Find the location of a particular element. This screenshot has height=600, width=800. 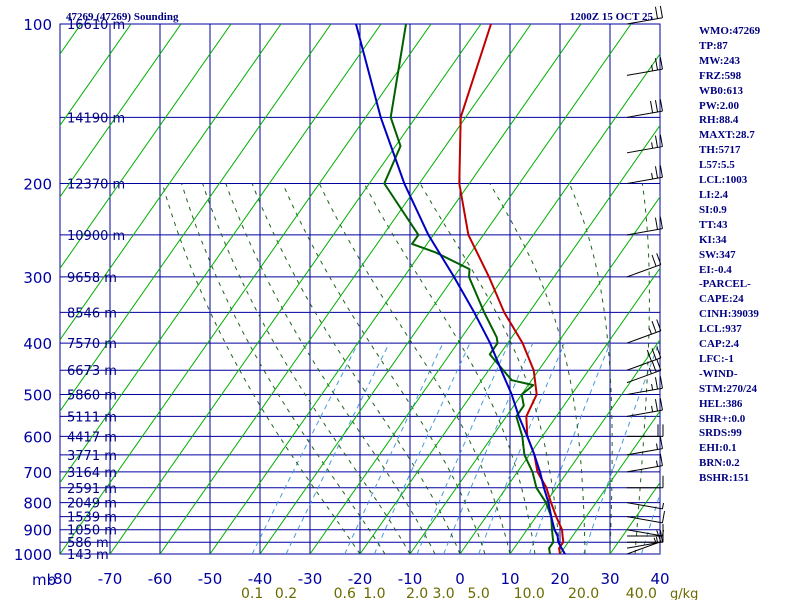

height-label: 9658 m is located at coordinates (92, 278).